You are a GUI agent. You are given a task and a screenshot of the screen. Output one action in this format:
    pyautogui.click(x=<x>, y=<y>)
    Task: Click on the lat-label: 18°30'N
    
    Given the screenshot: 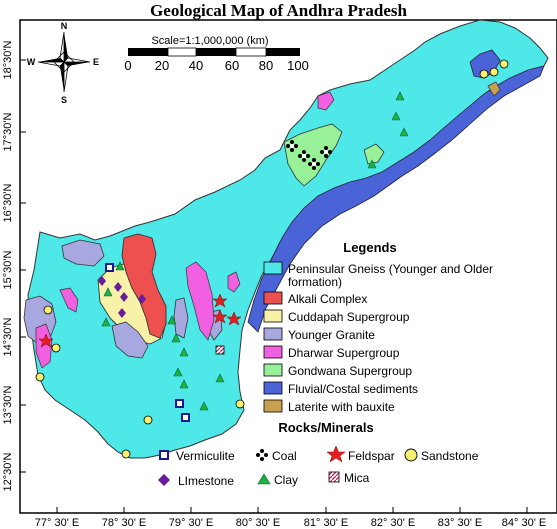 What is the action you would take?
    pyautogui.click(x=8, y=59)
    